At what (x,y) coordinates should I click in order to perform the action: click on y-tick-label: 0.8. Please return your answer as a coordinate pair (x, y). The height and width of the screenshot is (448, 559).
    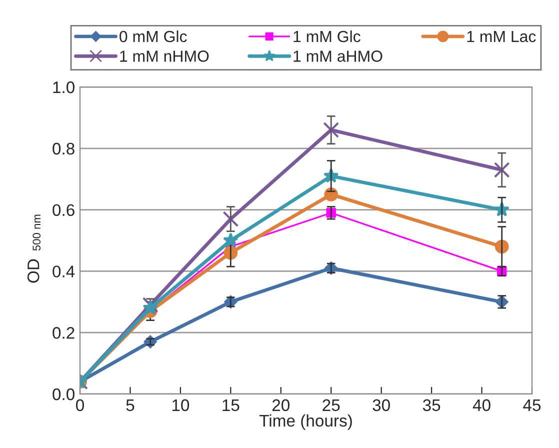
    Looking at the image, I should click on (63, 148).